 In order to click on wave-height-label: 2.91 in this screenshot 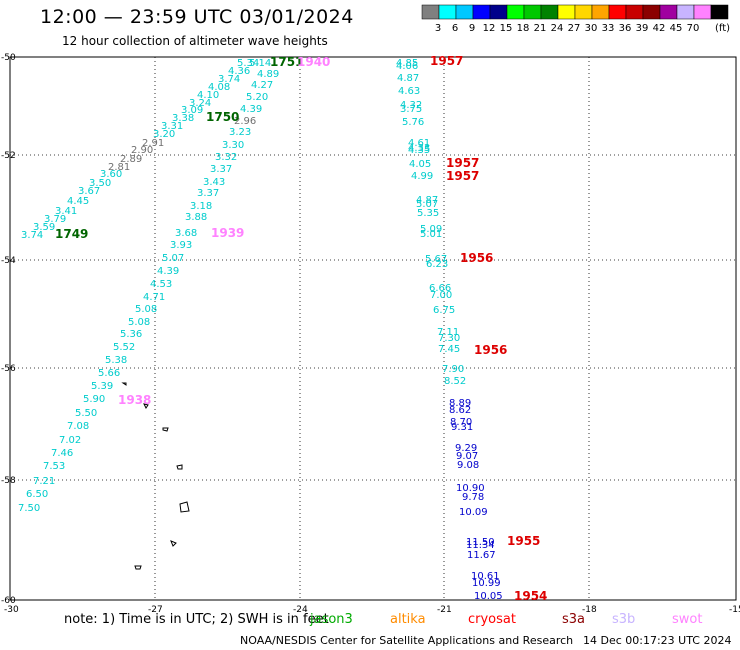, I will do `click(153, 143)`.